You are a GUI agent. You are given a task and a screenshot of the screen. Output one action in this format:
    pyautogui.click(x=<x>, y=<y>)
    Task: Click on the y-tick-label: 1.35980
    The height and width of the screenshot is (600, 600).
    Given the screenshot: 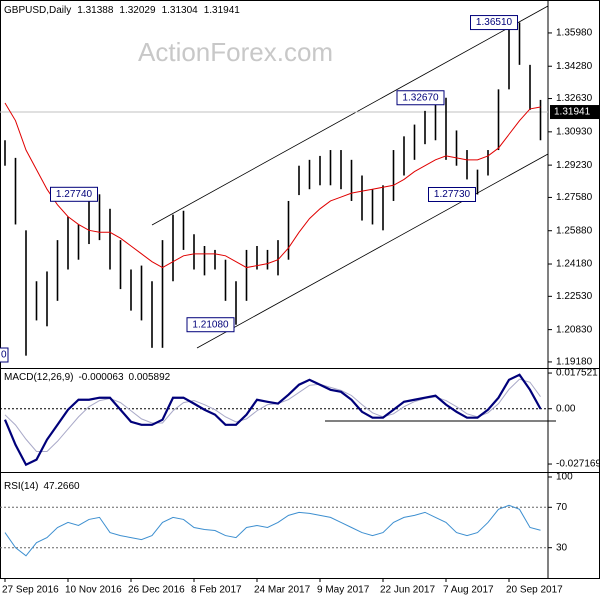 What is the action you would take?
    pyautogui.click(x=574, y=33)
    